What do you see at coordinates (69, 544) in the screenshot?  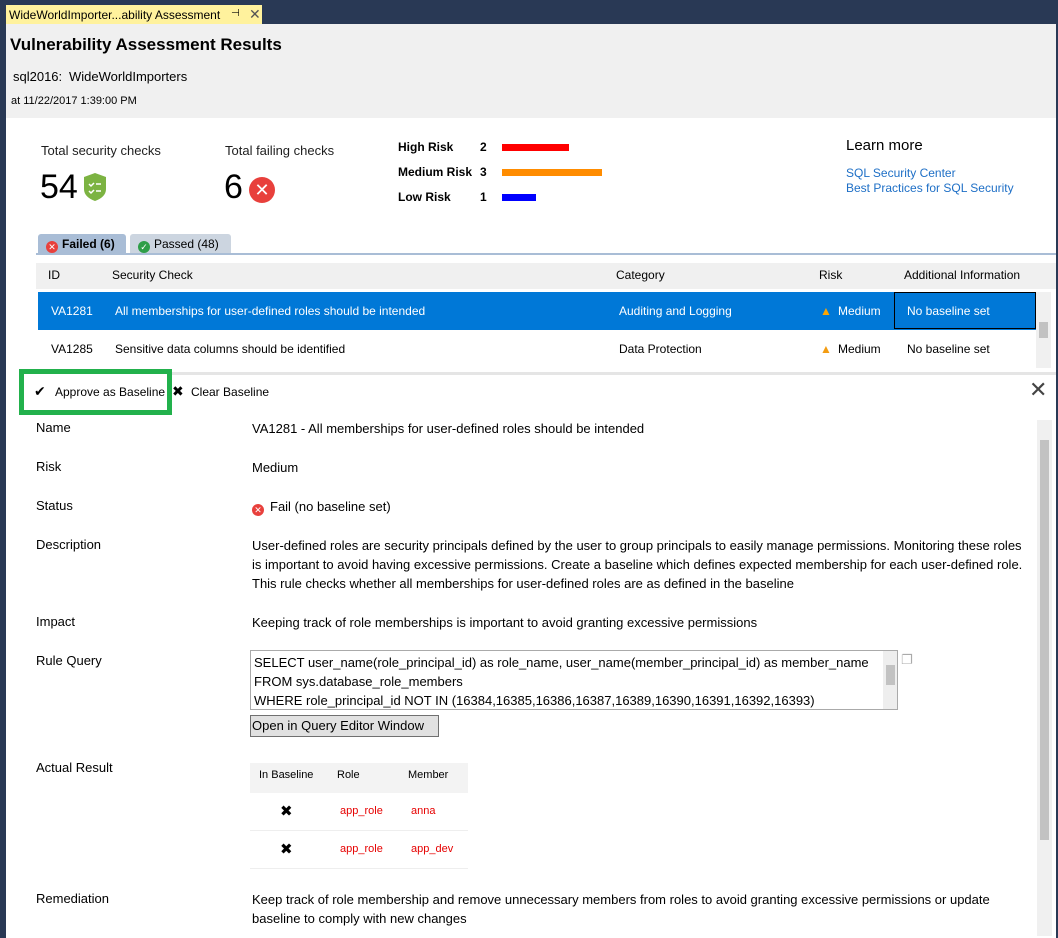 I see `description-label: Description` at bounding box center [69, 544].